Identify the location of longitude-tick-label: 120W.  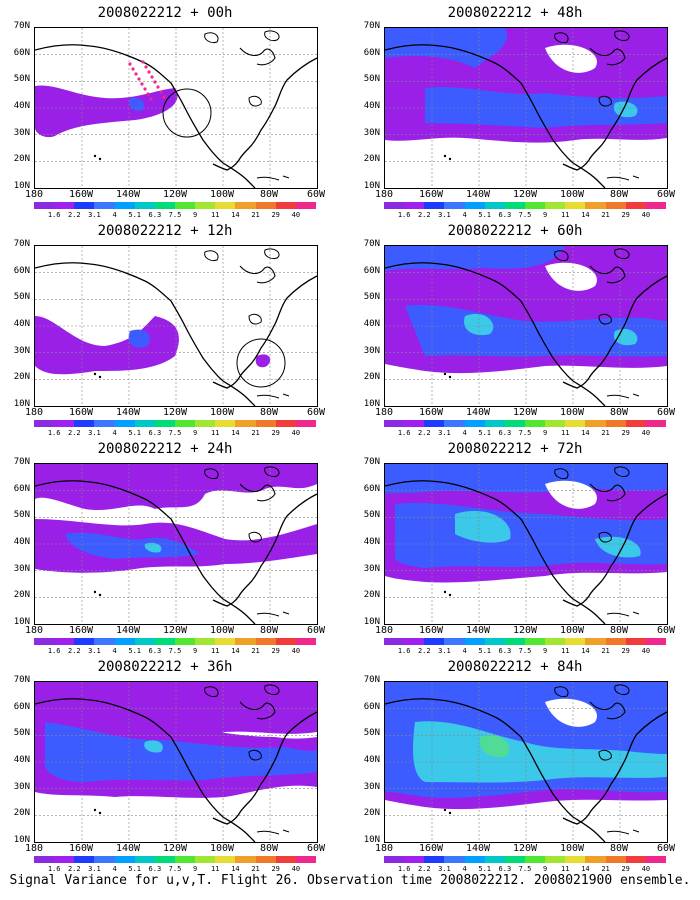
(175, 412).